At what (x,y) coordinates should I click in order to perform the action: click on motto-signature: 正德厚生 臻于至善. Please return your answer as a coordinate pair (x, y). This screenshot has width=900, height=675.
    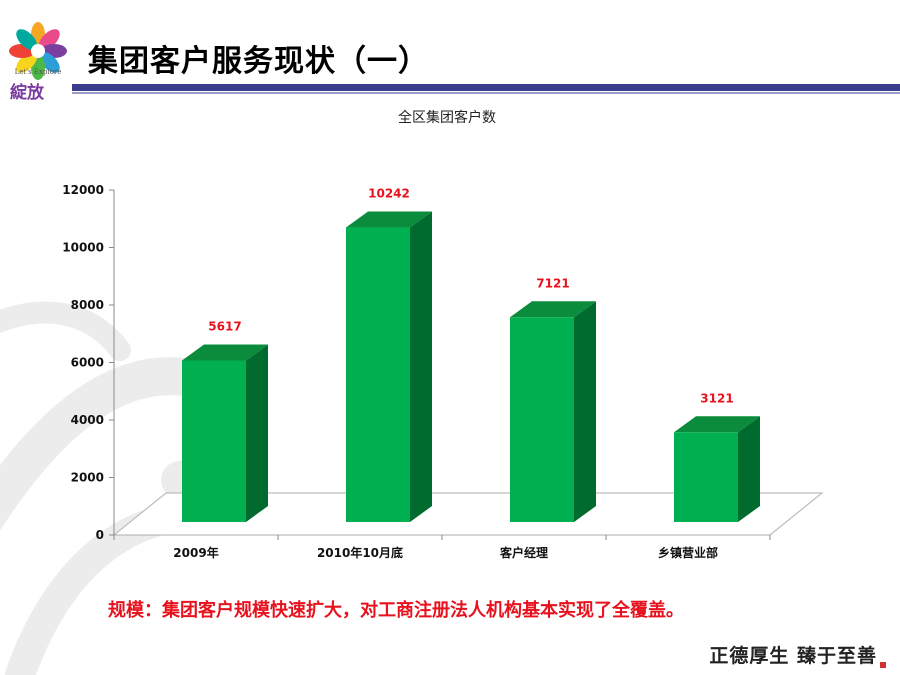
    Looking at the image, I should click on (797, 654).